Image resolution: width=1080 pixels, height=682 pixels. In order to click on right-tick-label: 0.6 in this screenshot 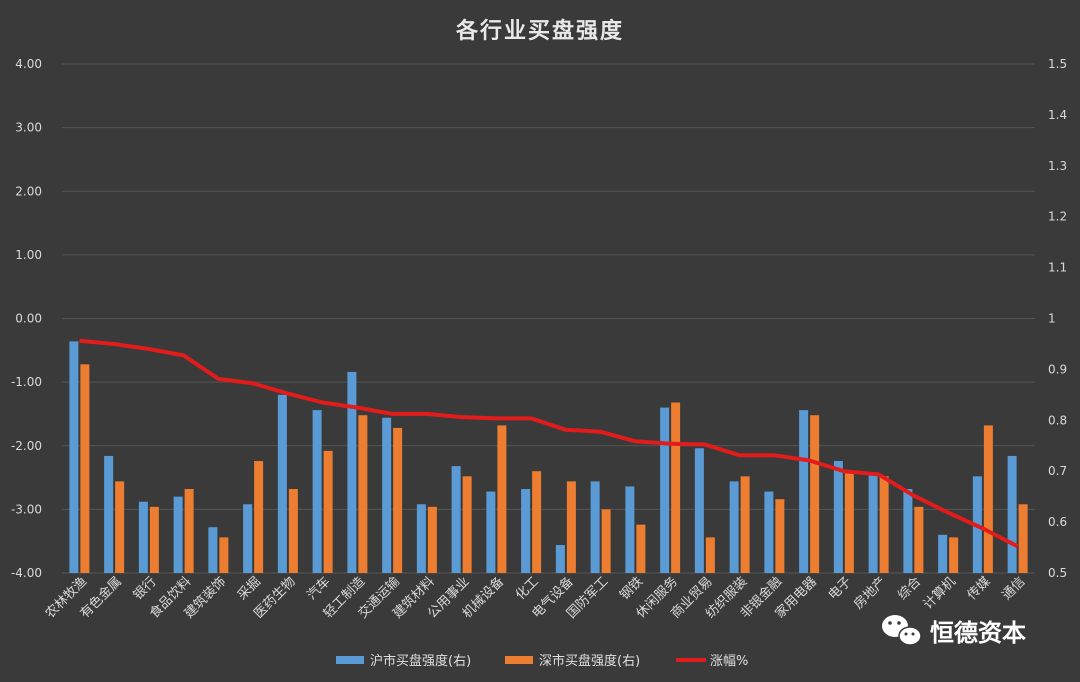, I will do `click(1057, 522)`.